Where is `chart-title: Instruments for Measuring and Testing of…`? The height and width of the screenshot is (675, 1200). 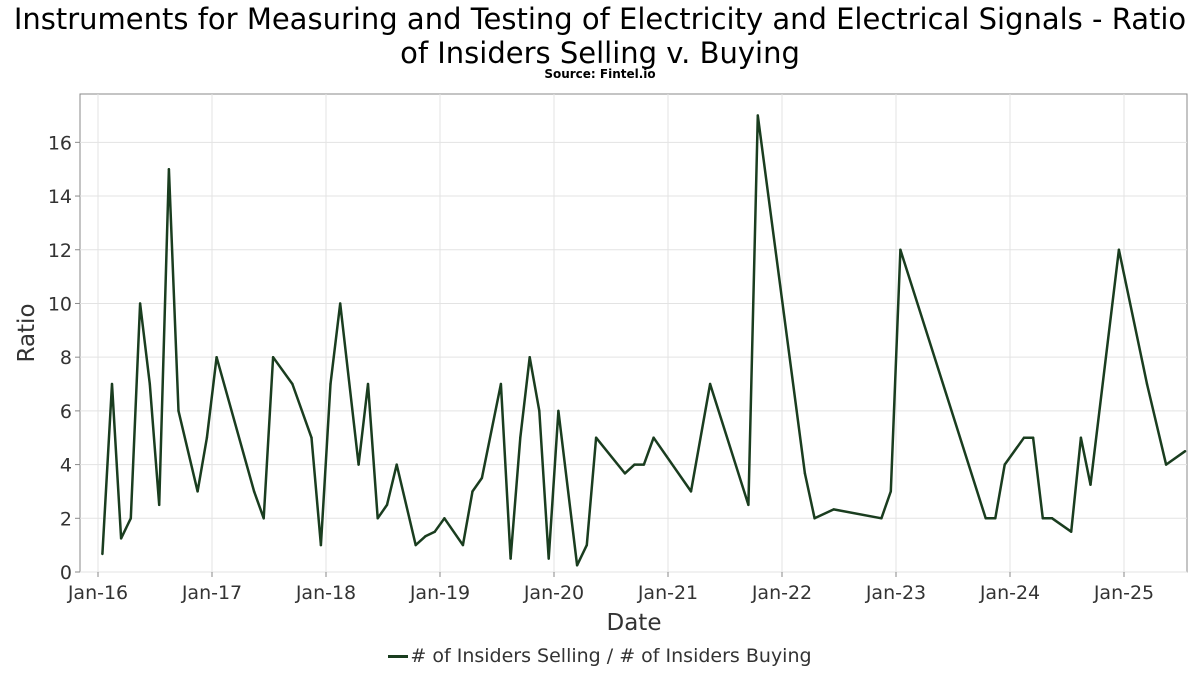 chart-title: Instruments for Measuring and Testing of… is located at coordinates (600, 36).